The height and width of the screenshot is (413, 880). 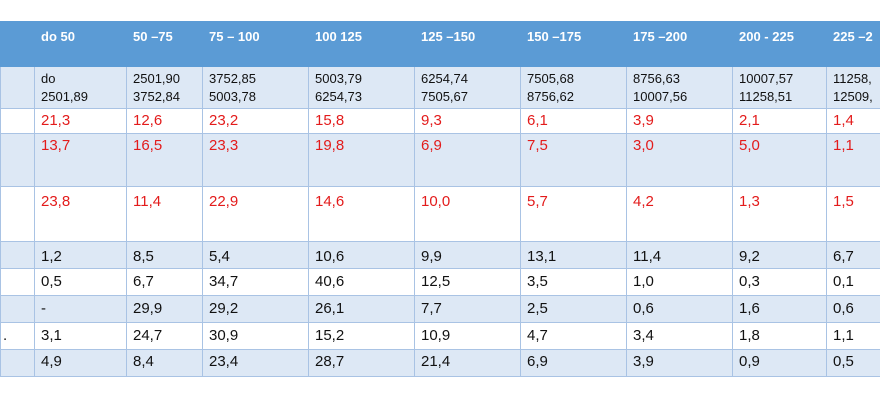 I want to click on value-cell: 15,8, so click(x=361, y=121).